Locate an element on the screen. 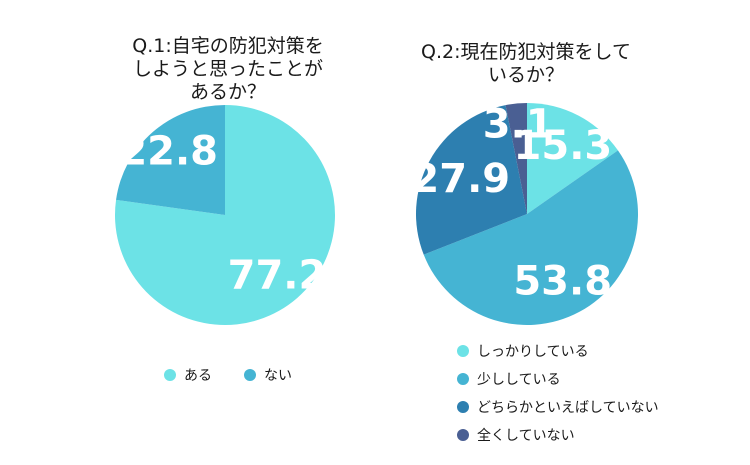  q2-data-label-3: 3.1 is located at coordinates (518, 124).